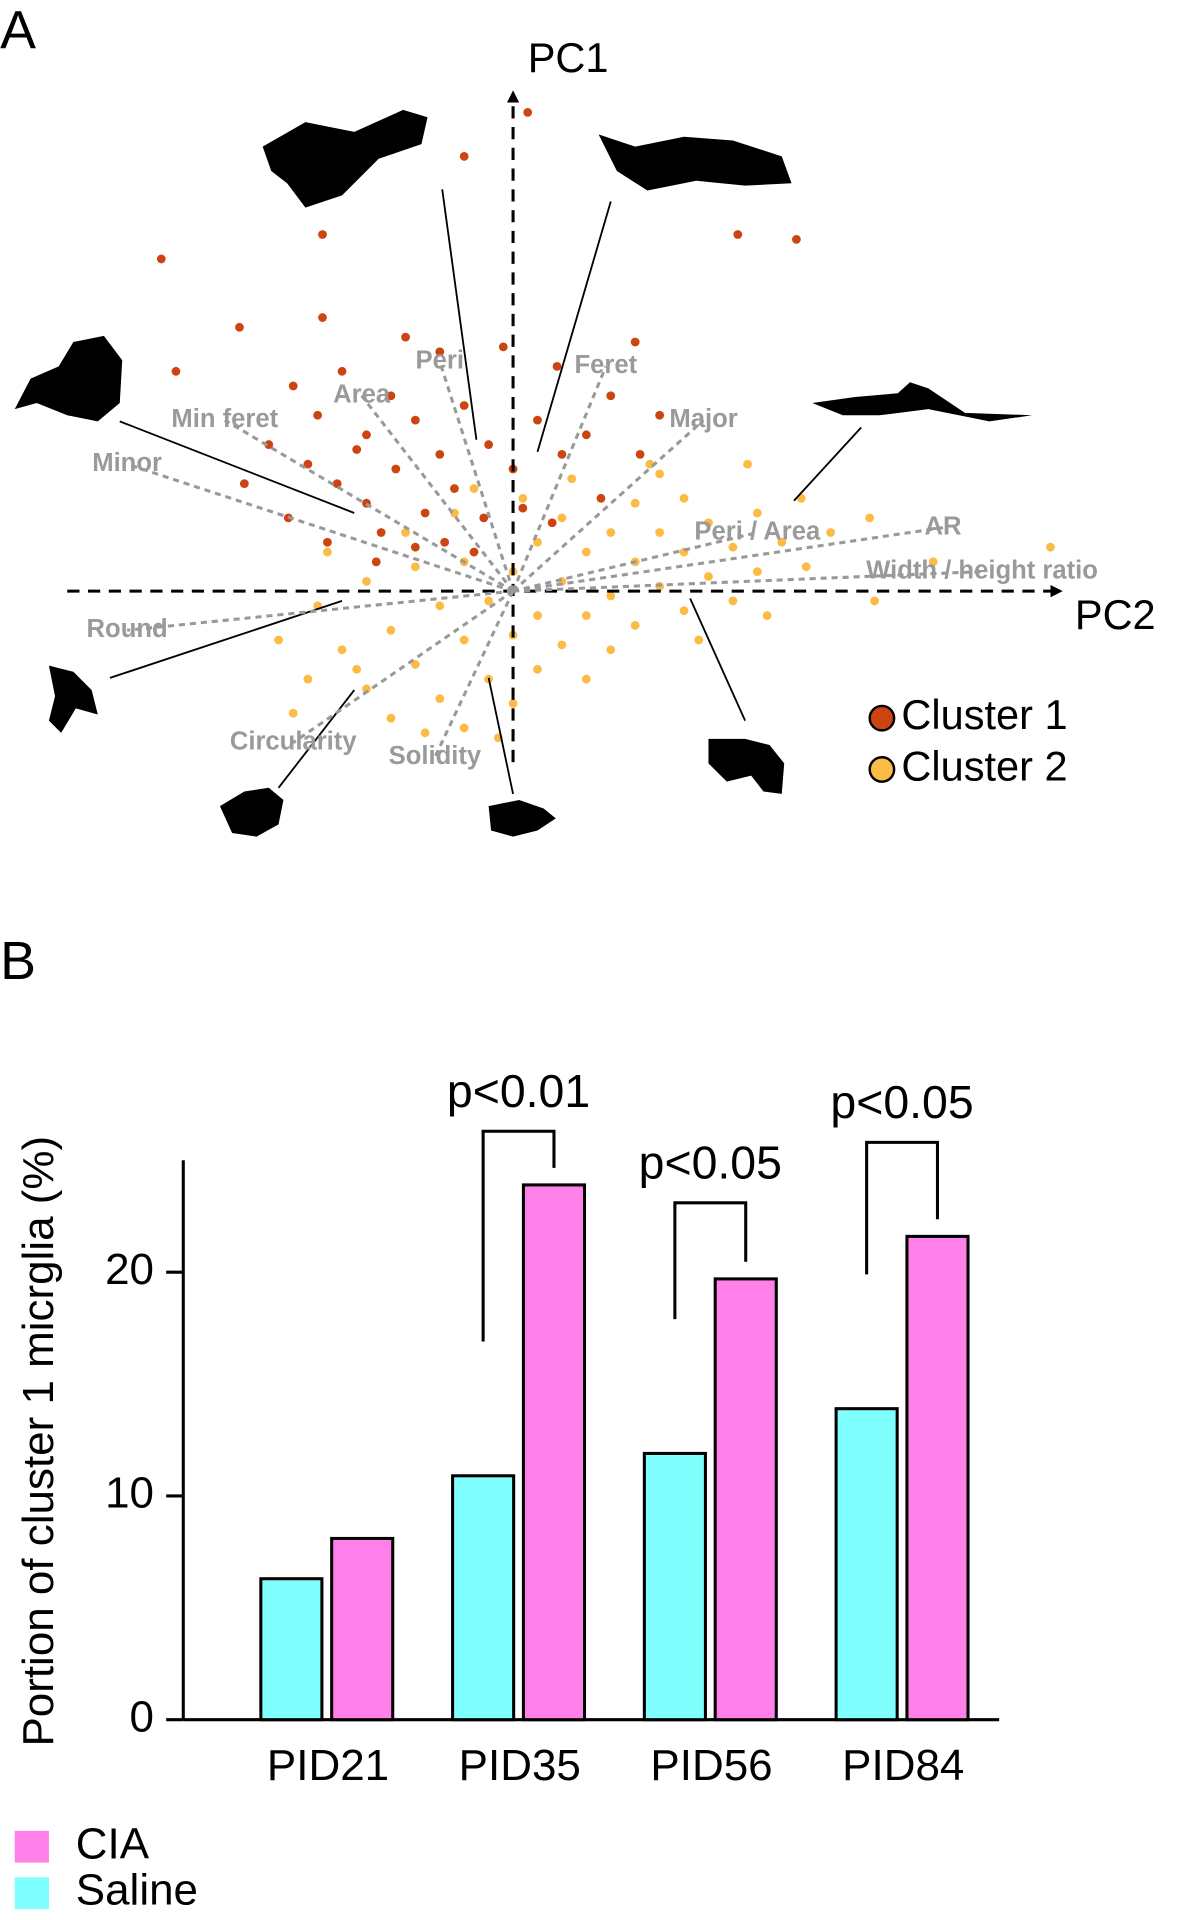 The height and width of the screenshot is (1920, 1180). Describe the element at coordinates (224, 419) in the screenshot. I see `loading-label: Min feret` at that location.